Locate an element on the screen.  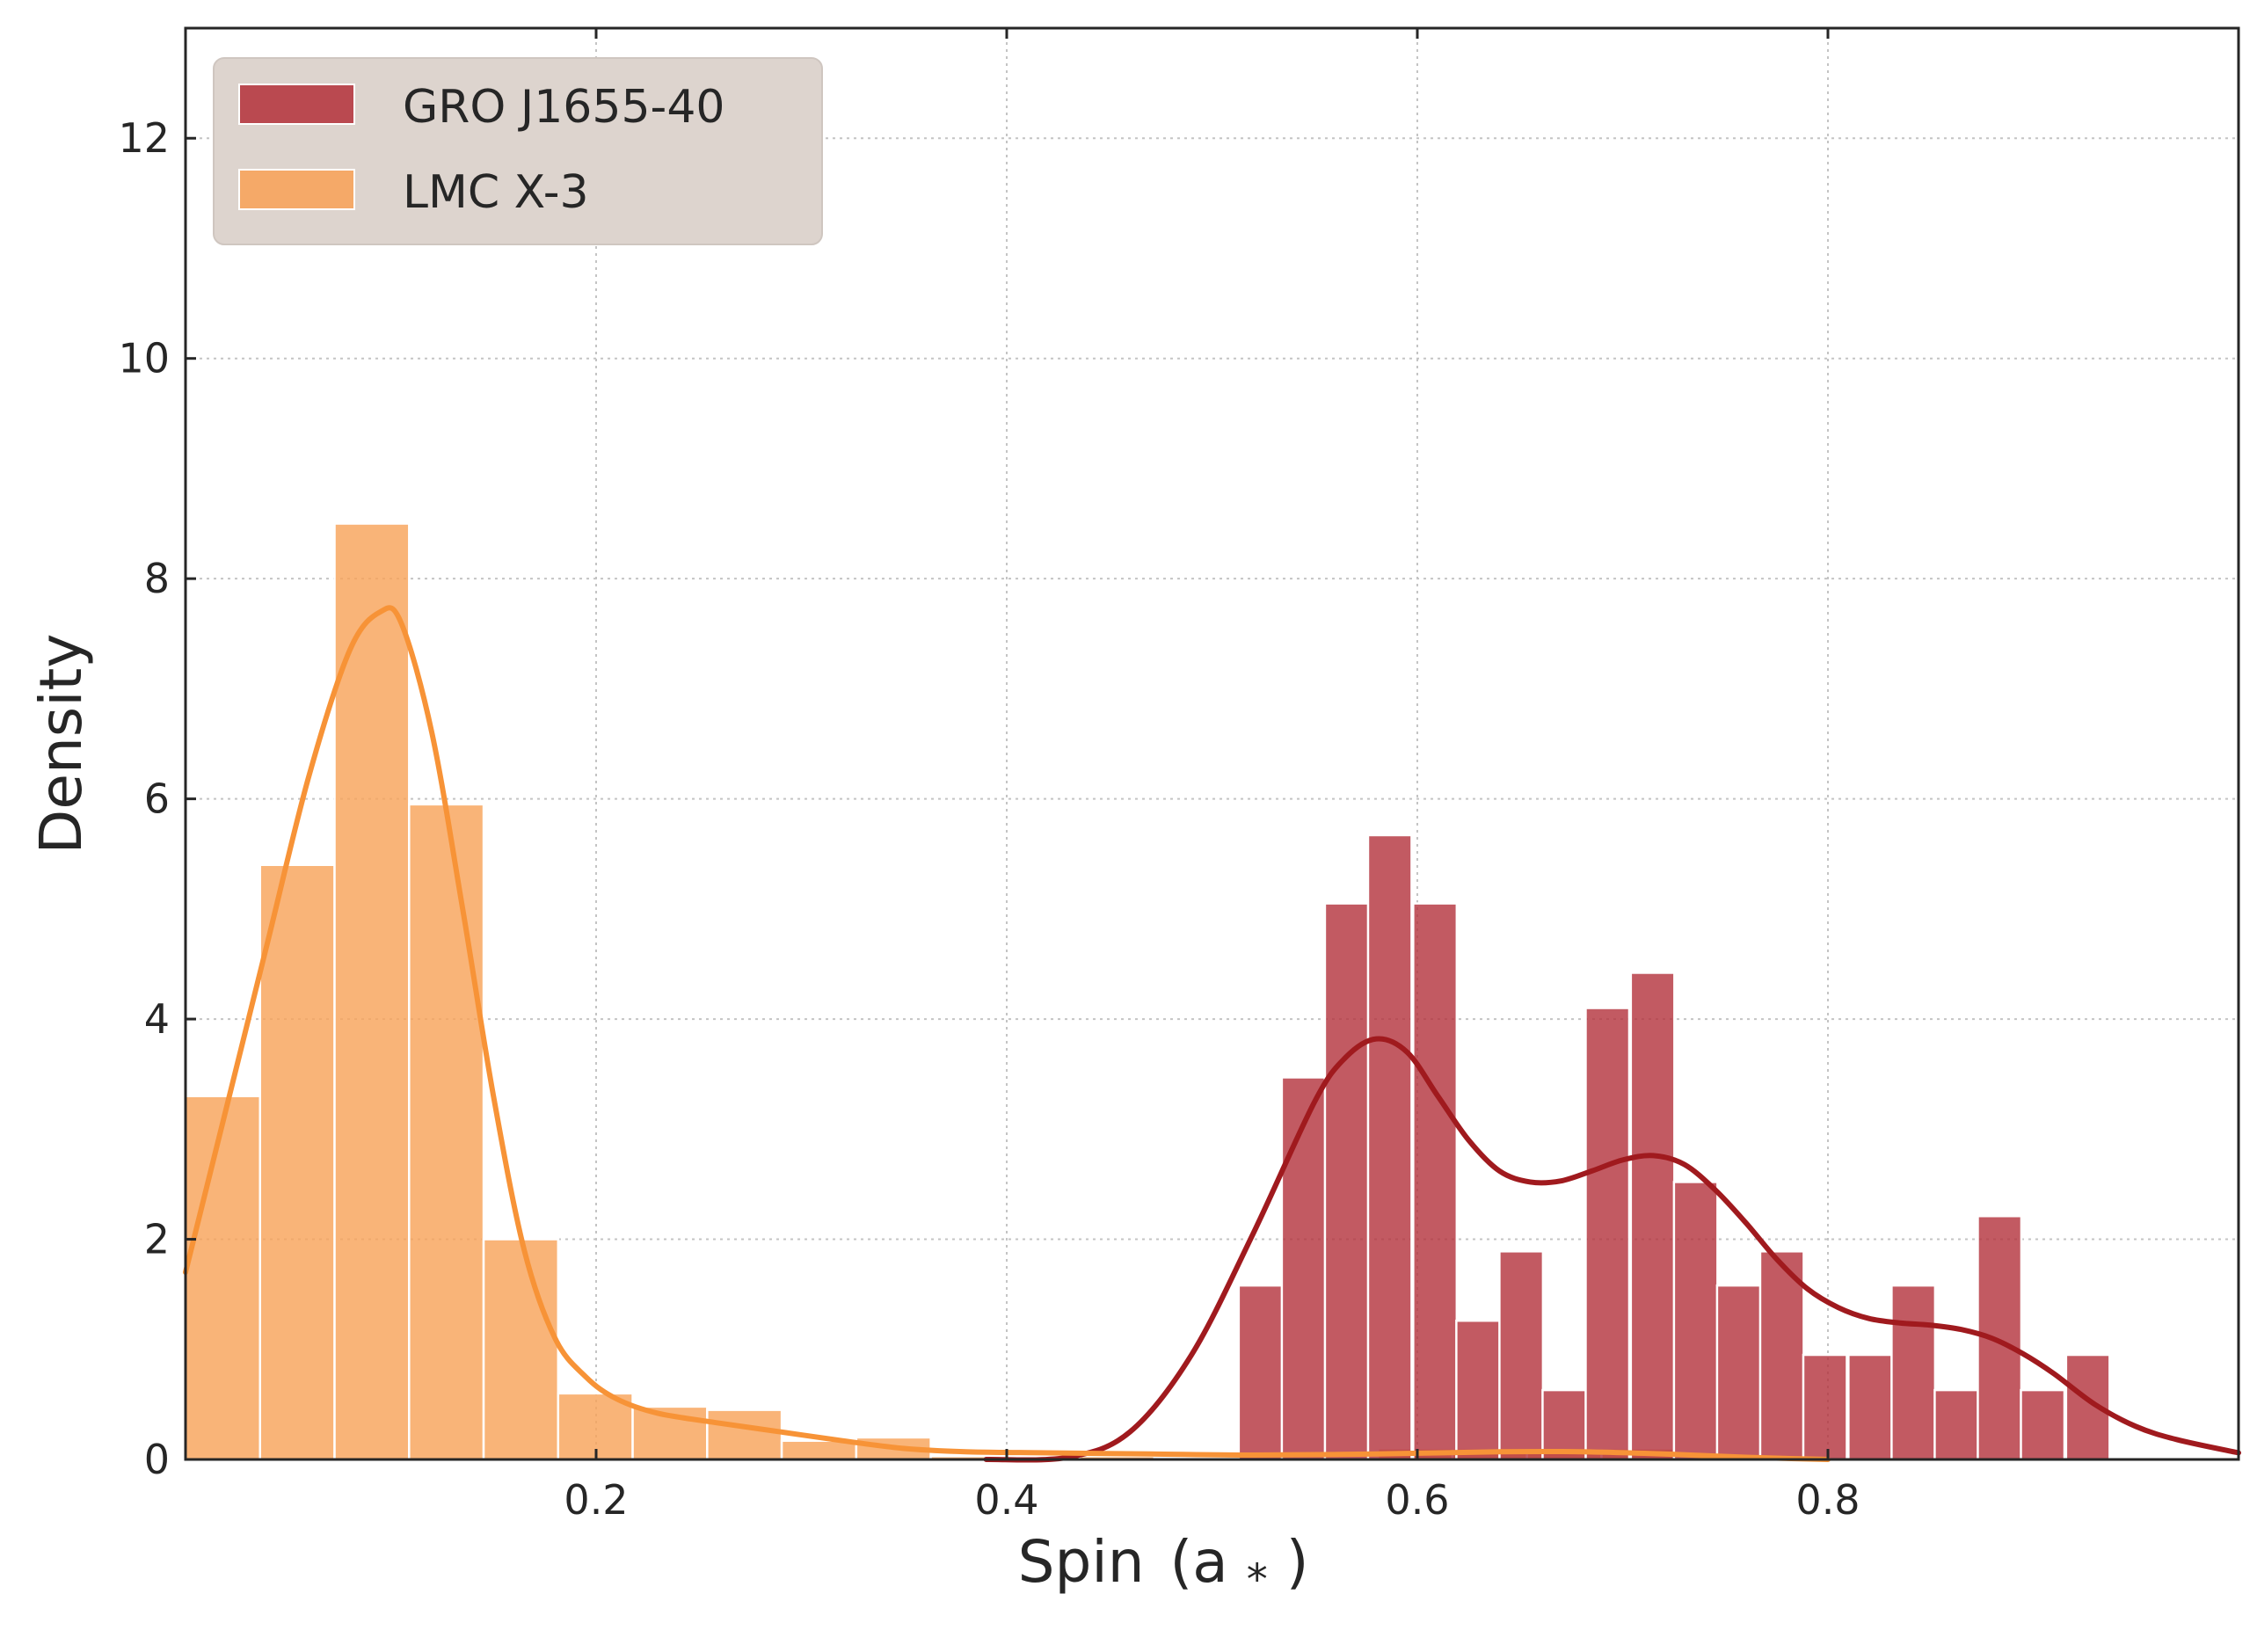
x-tick-label-2: 0.6 is located at coordinates (1417, 1500).